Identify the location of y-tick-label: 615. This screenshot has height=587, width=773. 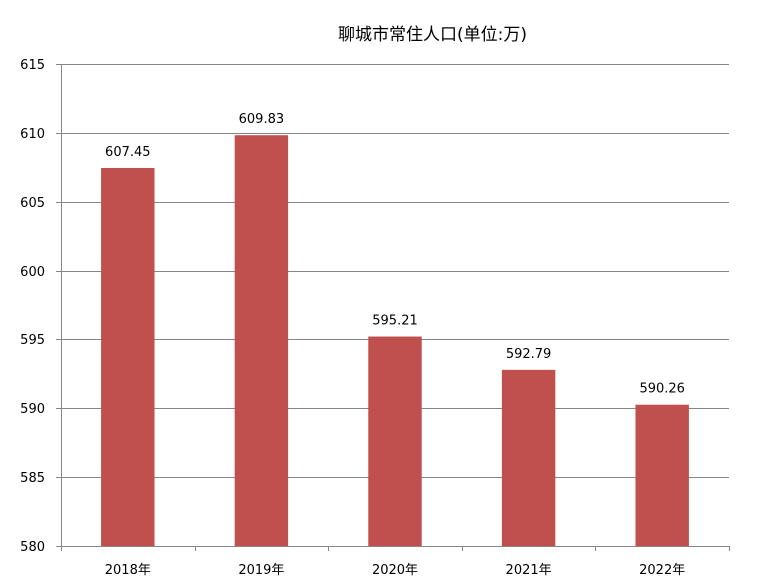
(32, 65).